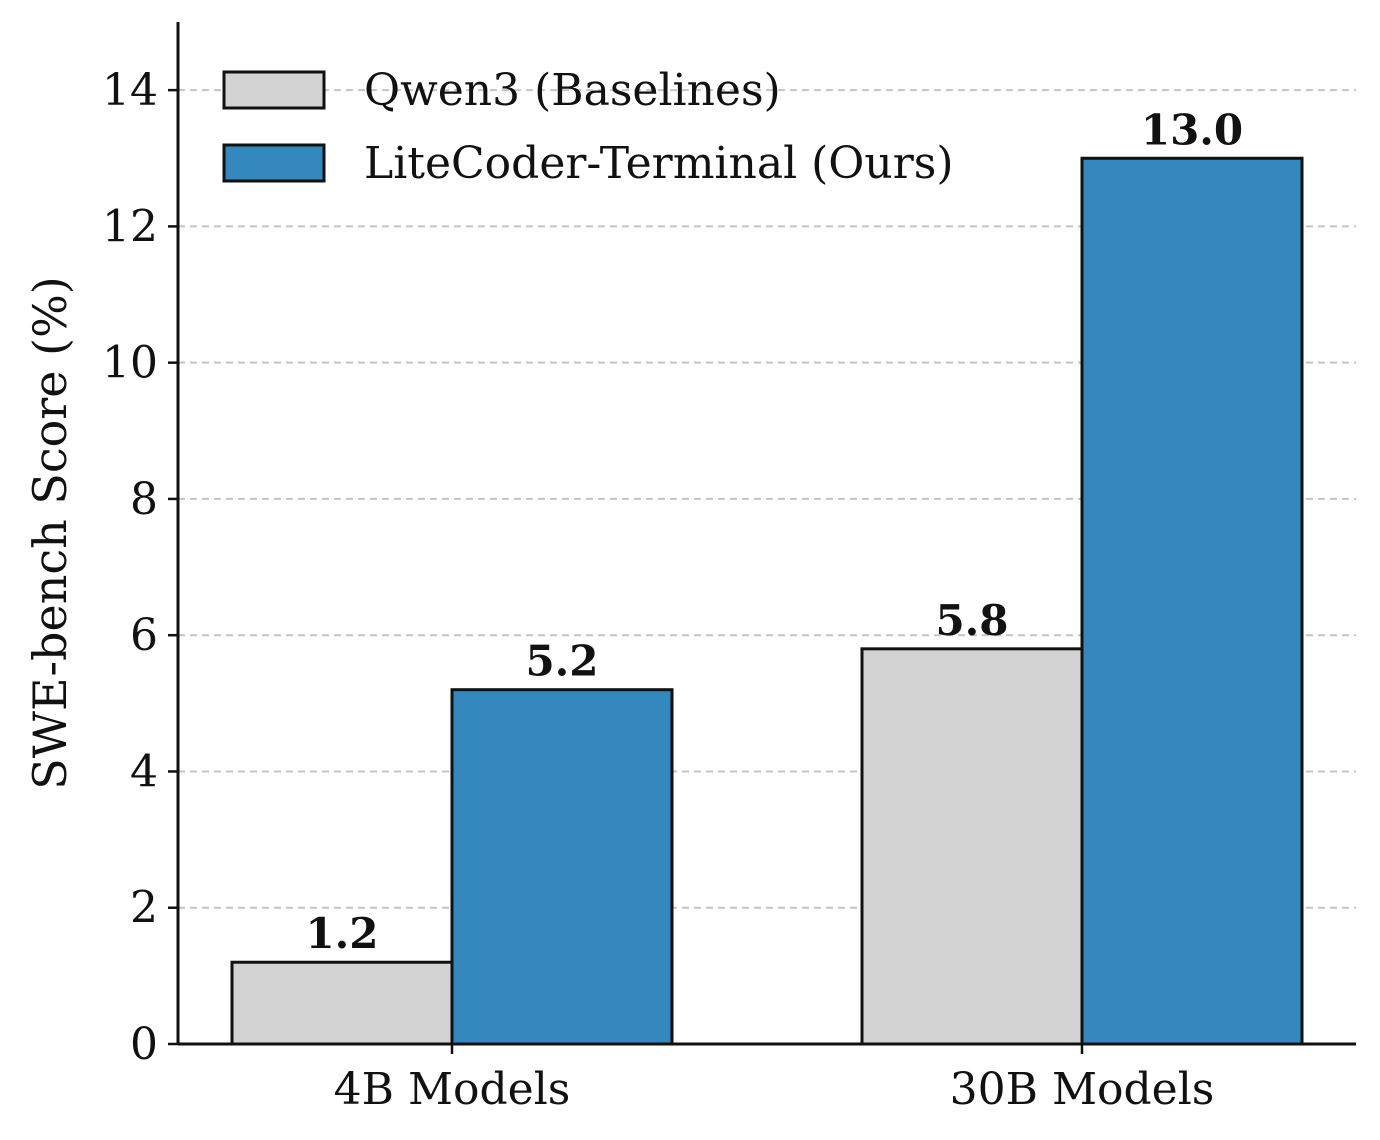 The height and width of the screenshot is (1140, 1380). What do you see at coordinates (659, 163) in the screenshot?
I see `legend-label: LiteCoder-Terminal (Ours)` at bounding box center [659, 163].